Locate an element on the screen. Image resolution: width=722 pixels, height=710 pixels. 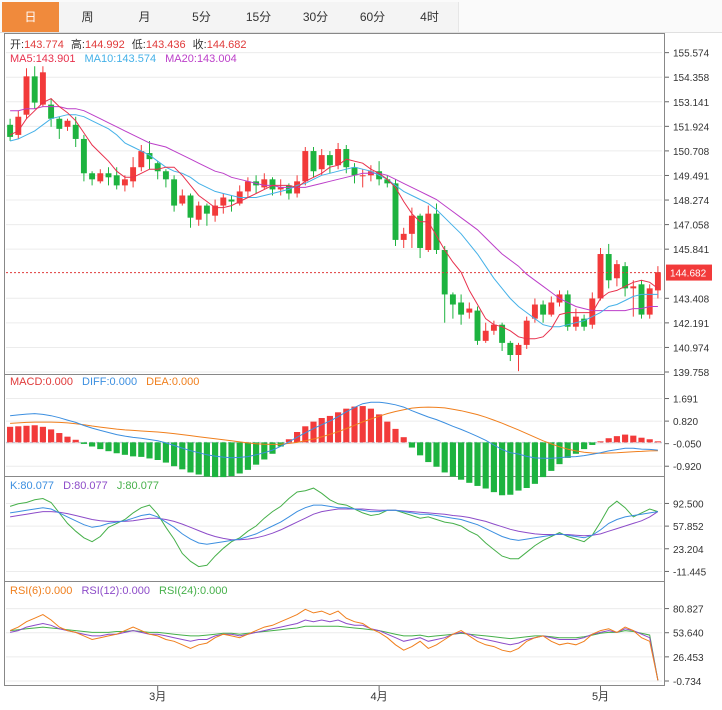
d-value: 80.077 is located at coordinates (91, 486).